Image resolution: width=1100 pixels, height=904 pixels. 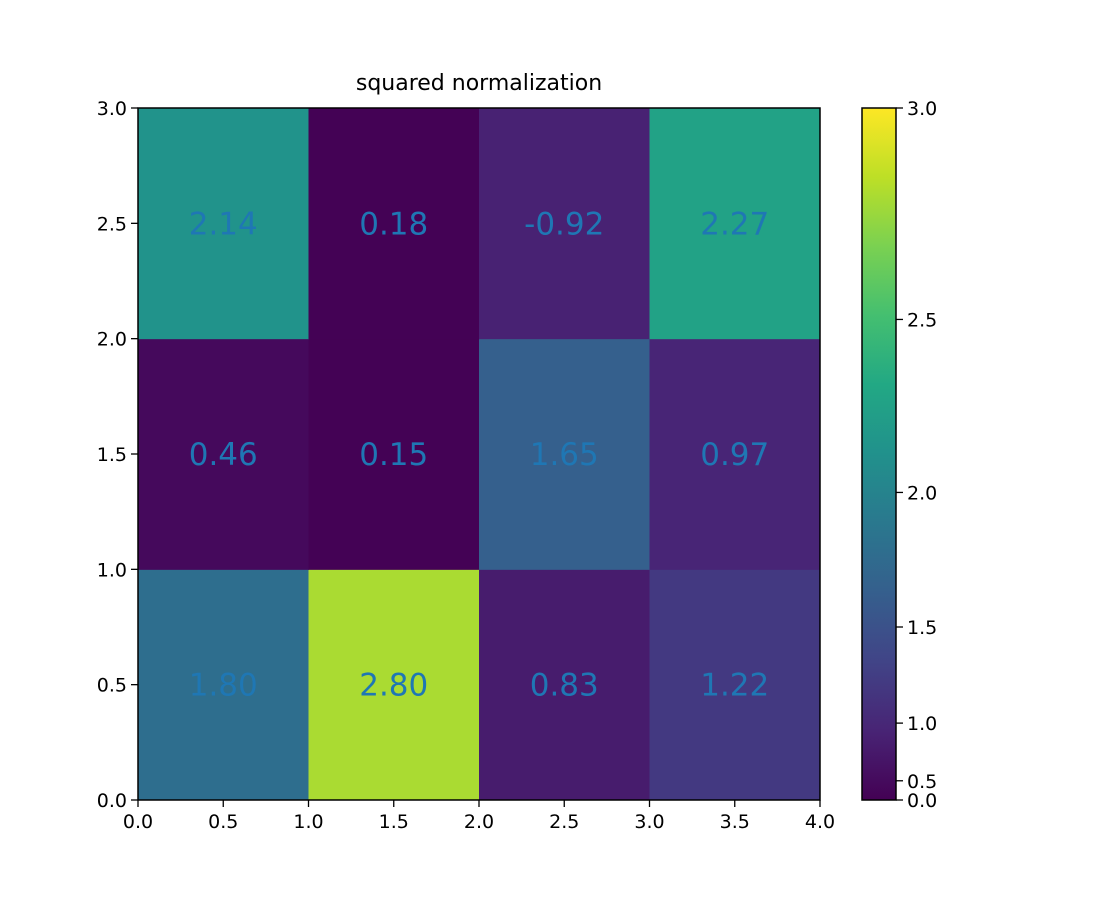 I want to click on colorbar-tick-label: 0.5, so click(x=922, y=782).